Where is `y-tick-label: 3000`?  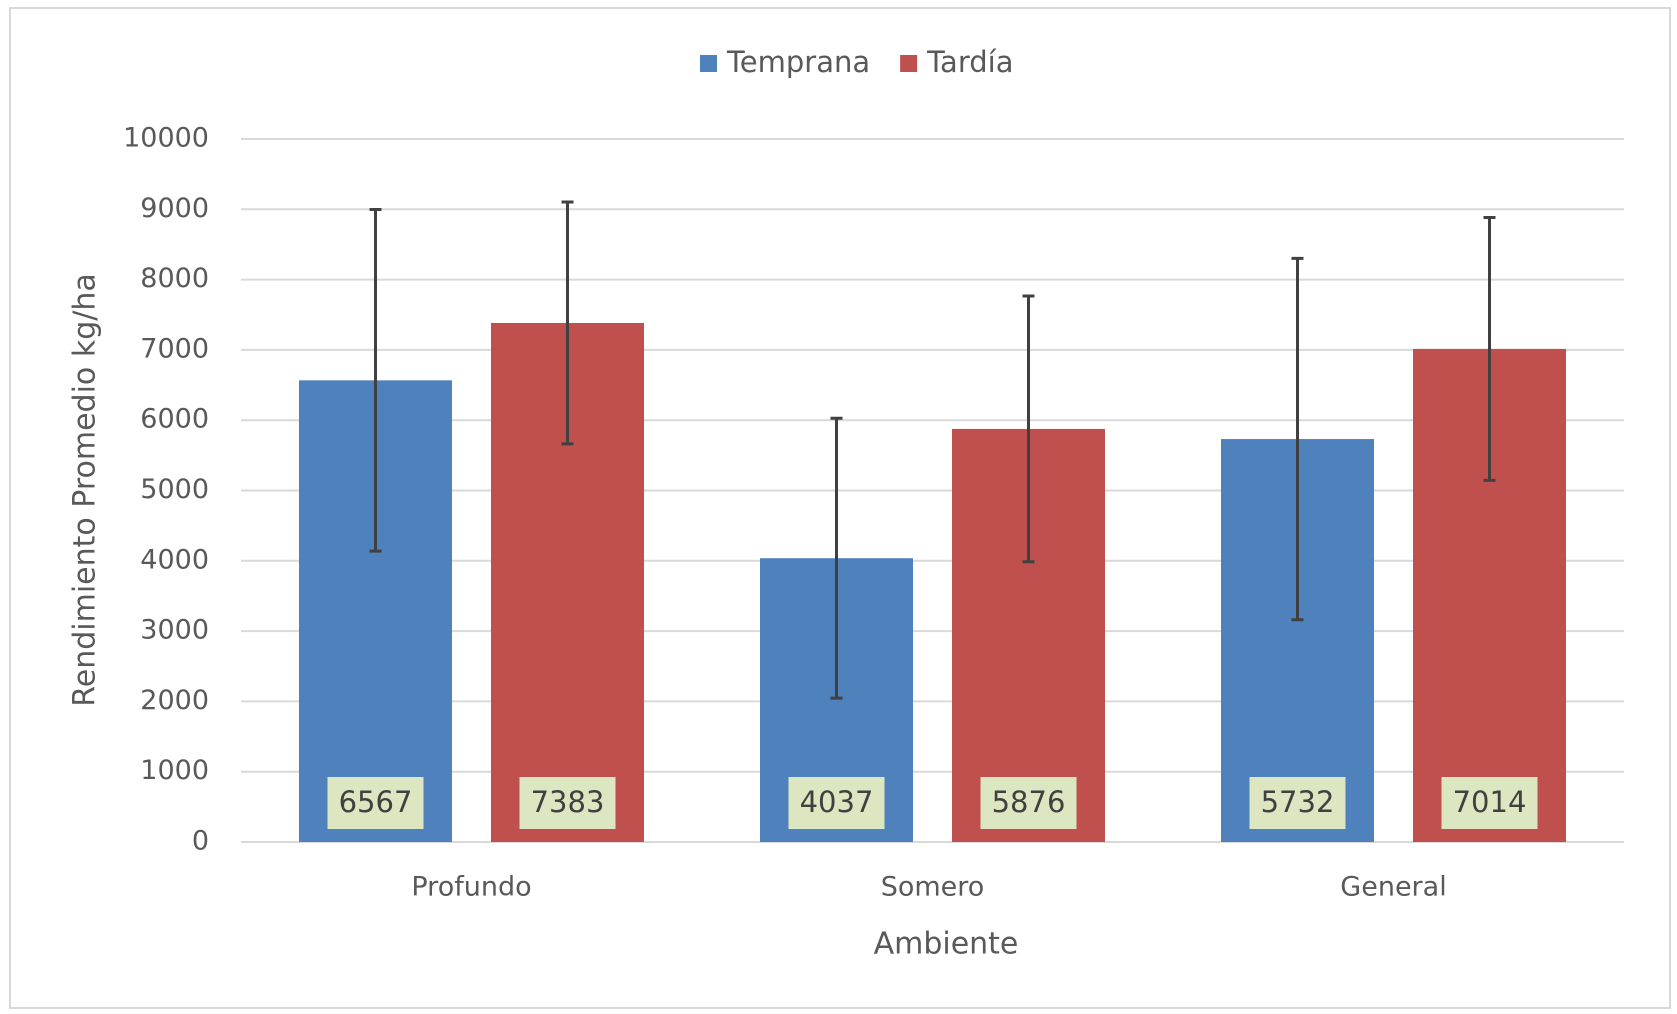 y-tick-label: 3000 is located at coordinates (174, 630).